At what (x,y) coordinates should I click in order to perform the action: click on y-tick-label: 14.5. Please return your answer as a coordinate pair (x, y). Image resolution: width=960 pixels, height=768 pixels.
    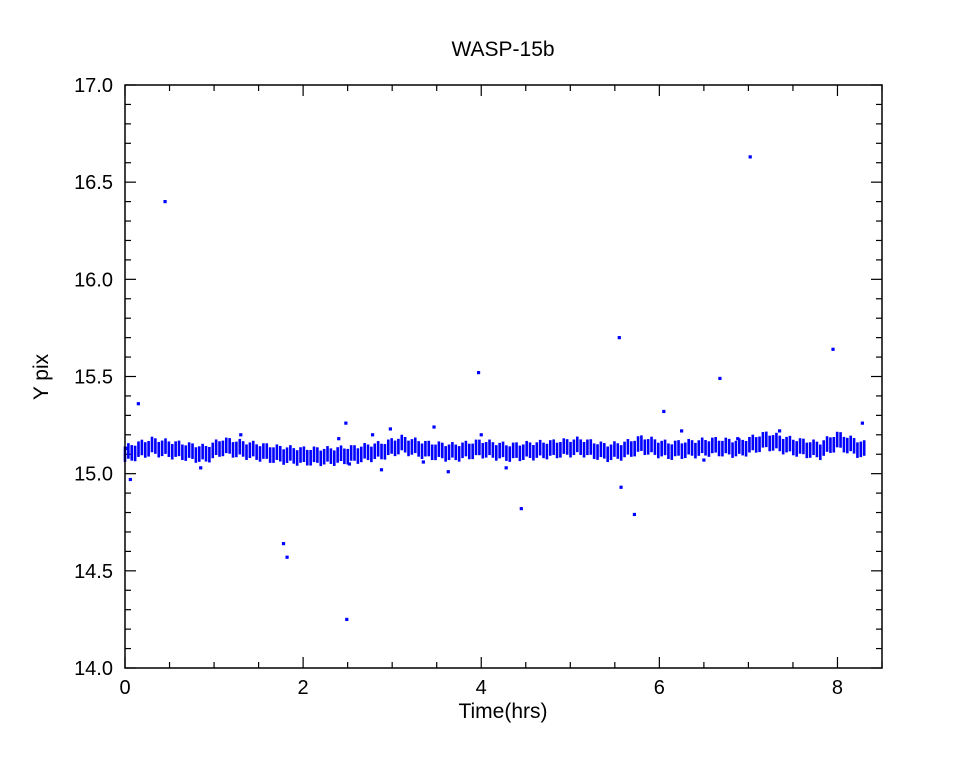
    Looking at the image, I should click on (93, 572).